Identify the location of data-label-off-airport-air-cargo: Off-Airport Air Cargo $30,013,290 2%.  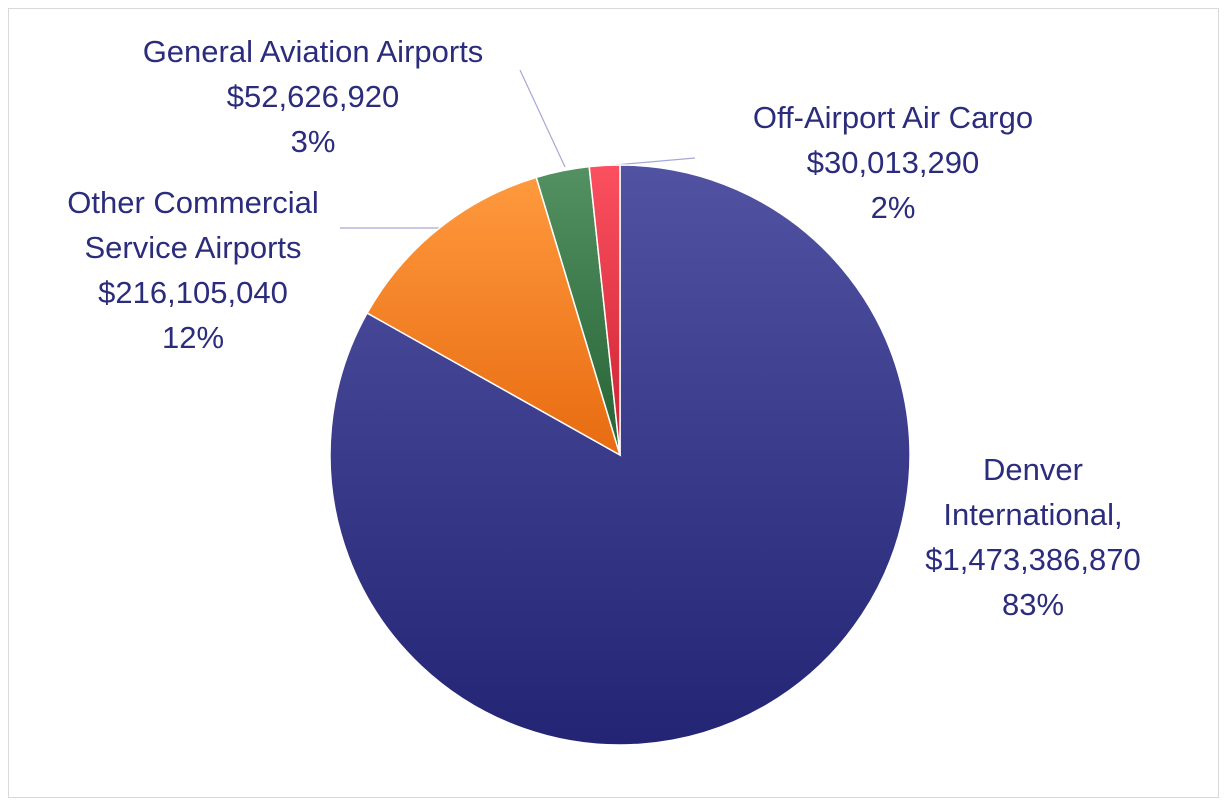
(893, 162).